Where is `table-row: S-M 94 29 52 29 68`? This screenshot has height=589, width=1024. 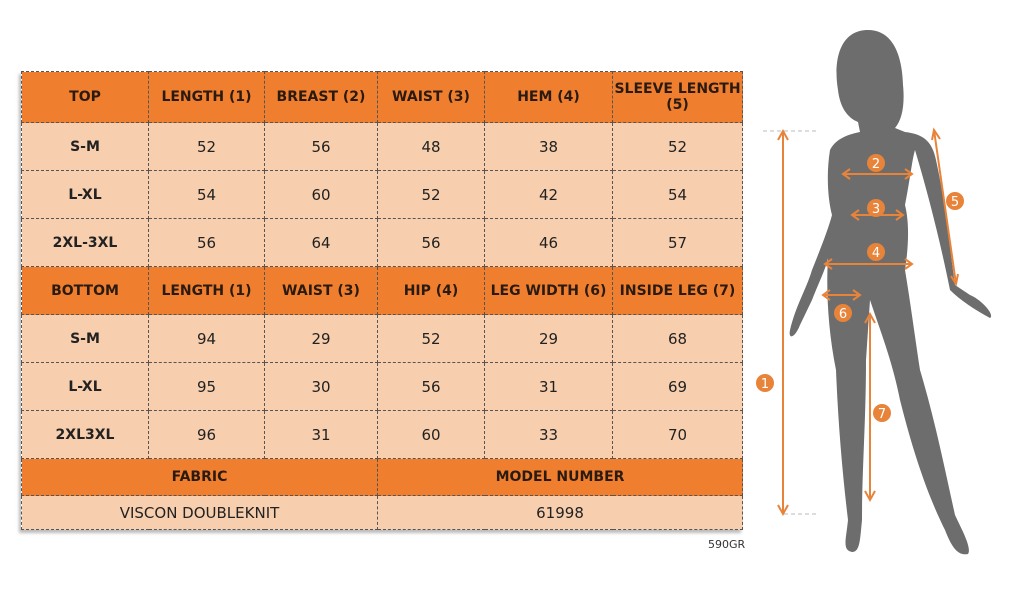 table-row: S-M 94 29 52 29 68 is located at coordinates (382, 338).